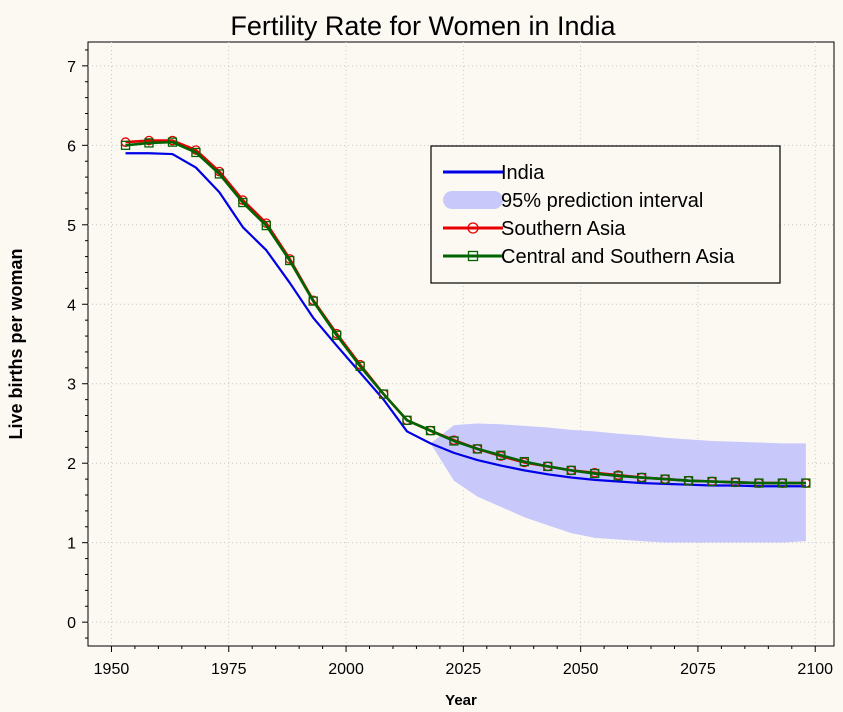  Describe the element at coordinates (77, 344) in the screenshot. I see `y-axis: 0 1 2 3 4 5 6 7` at that location.